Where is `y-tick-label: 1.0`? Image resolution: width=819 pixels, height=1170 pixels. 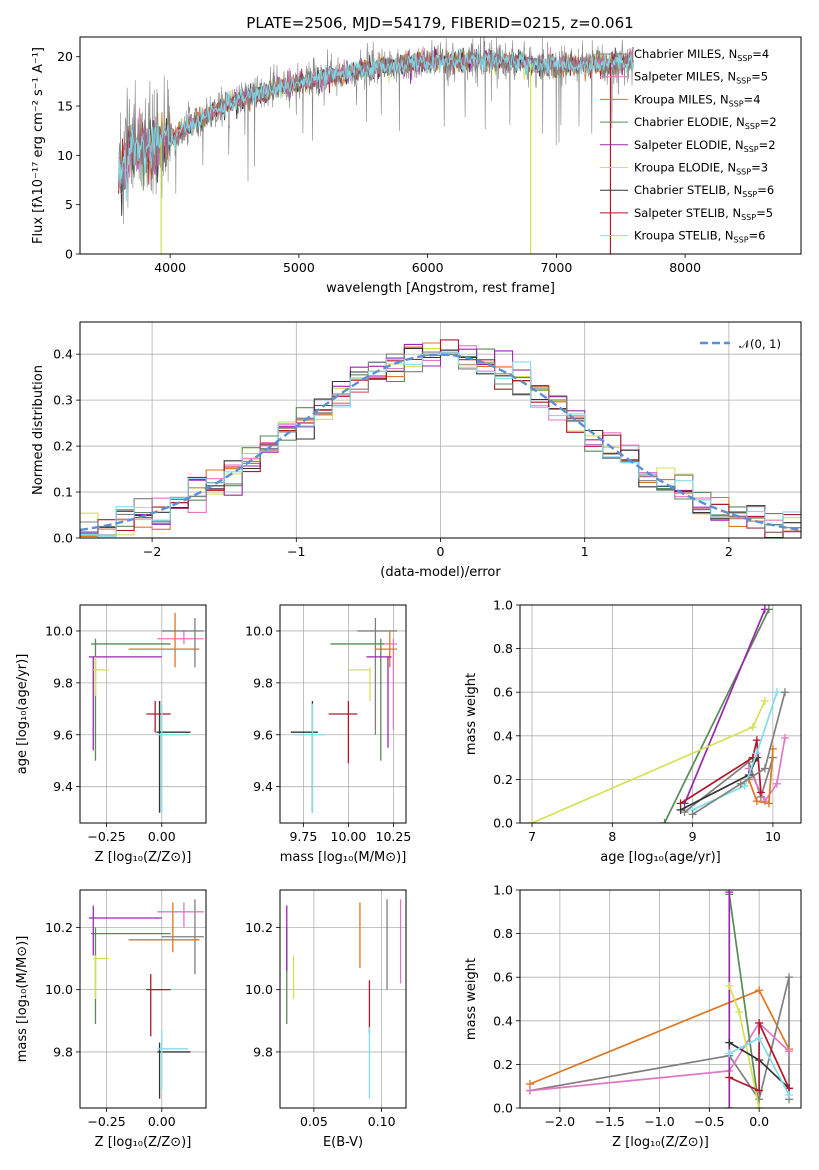 y-tick-label: 1.0 is located at coordinates (503, 605).